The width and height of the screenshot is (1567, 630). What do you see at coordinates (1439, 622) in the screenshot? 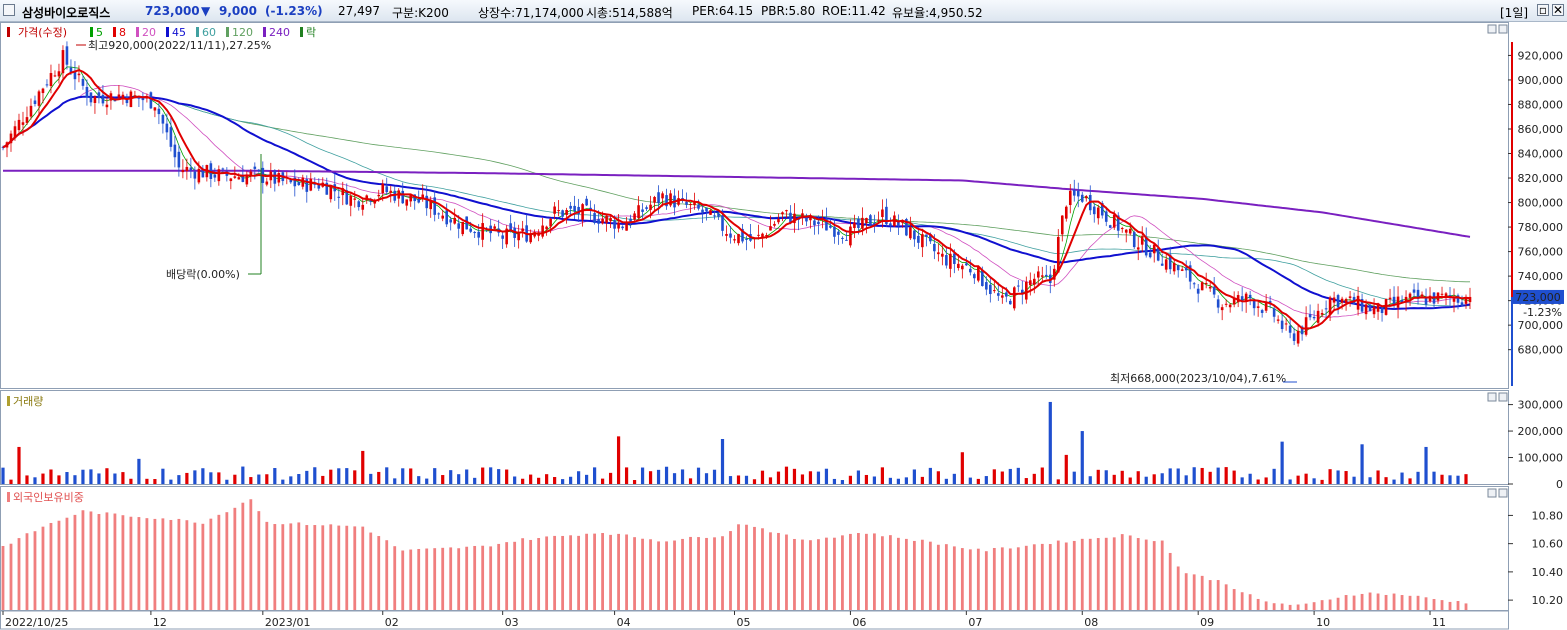
I see `x-tick-label: 11` at bounding box center [1439, 622].